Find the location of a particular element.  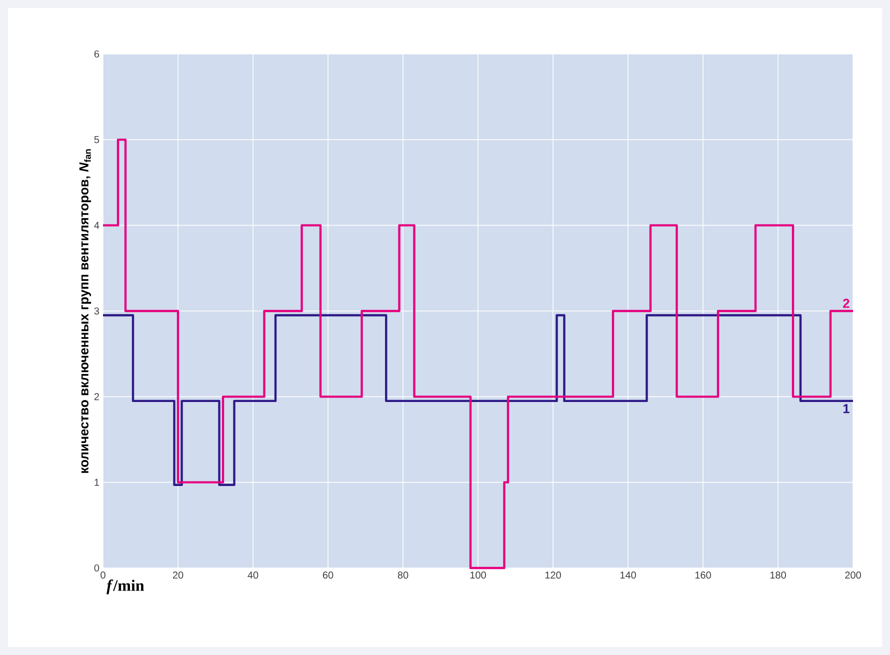

x-tick-label: 60 is located at coordinates (328, 575).